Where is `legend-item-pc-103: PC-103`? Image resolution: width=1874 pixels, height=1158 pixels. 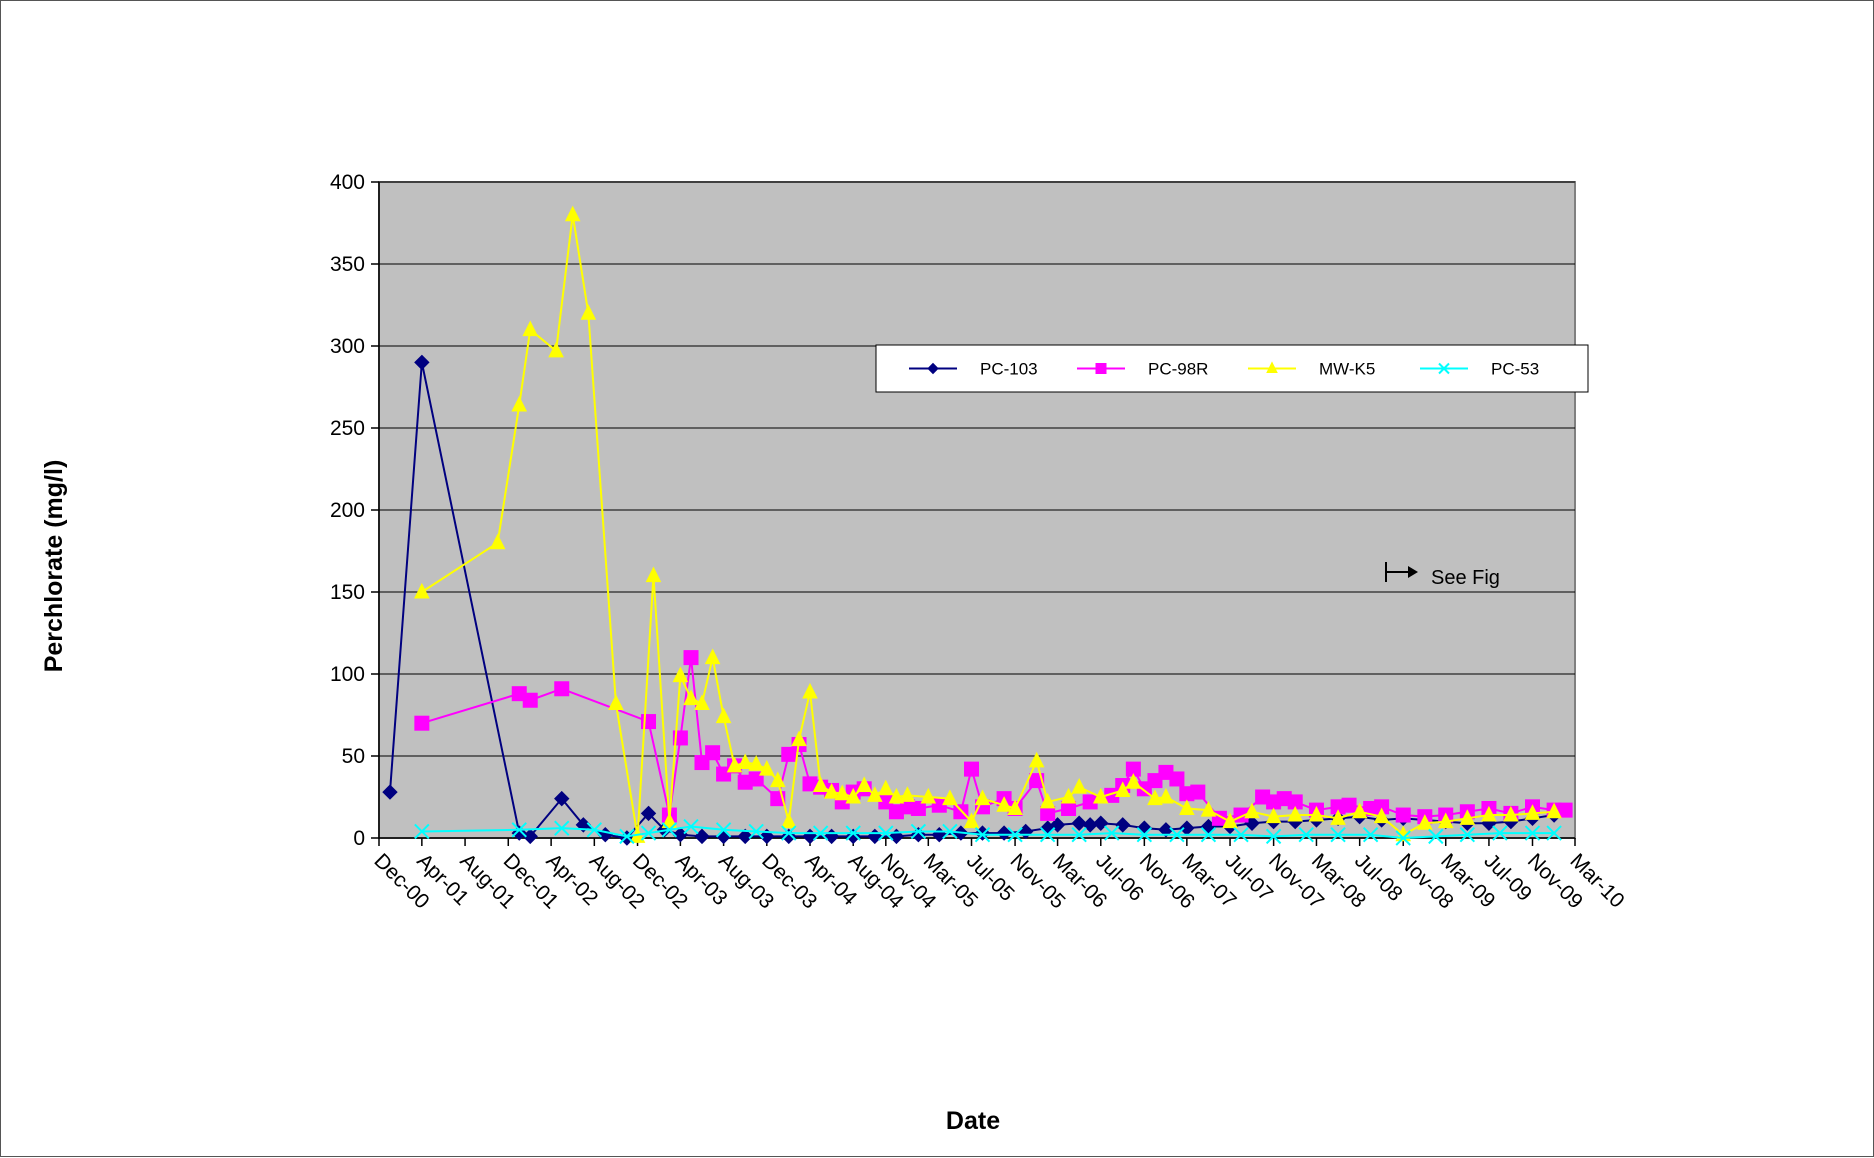
legend-item-pc-103: PC-103 is located at coordinates (973, 369).